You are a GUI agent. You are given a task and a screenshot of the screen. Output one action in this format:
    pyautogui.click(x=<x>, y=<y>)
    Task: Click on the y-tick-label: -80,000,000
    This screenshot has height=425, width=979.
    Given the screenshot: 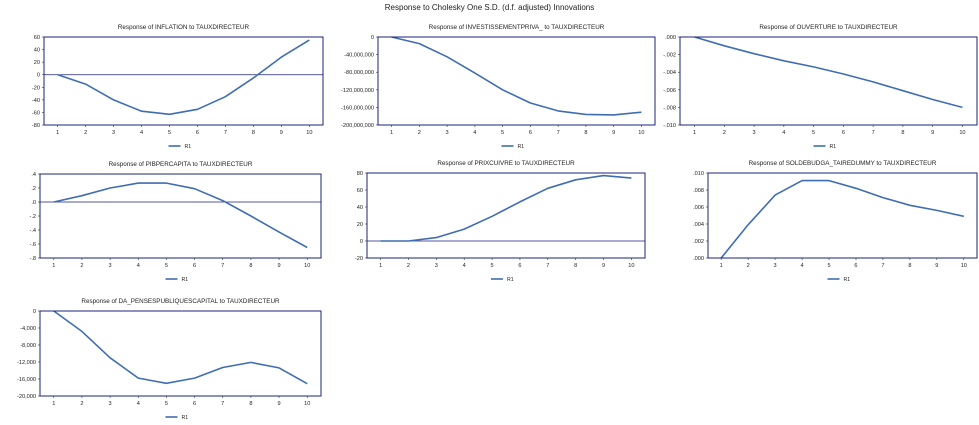 What is the action you would take?
    pyautogui.click(x=359, y=73)
    